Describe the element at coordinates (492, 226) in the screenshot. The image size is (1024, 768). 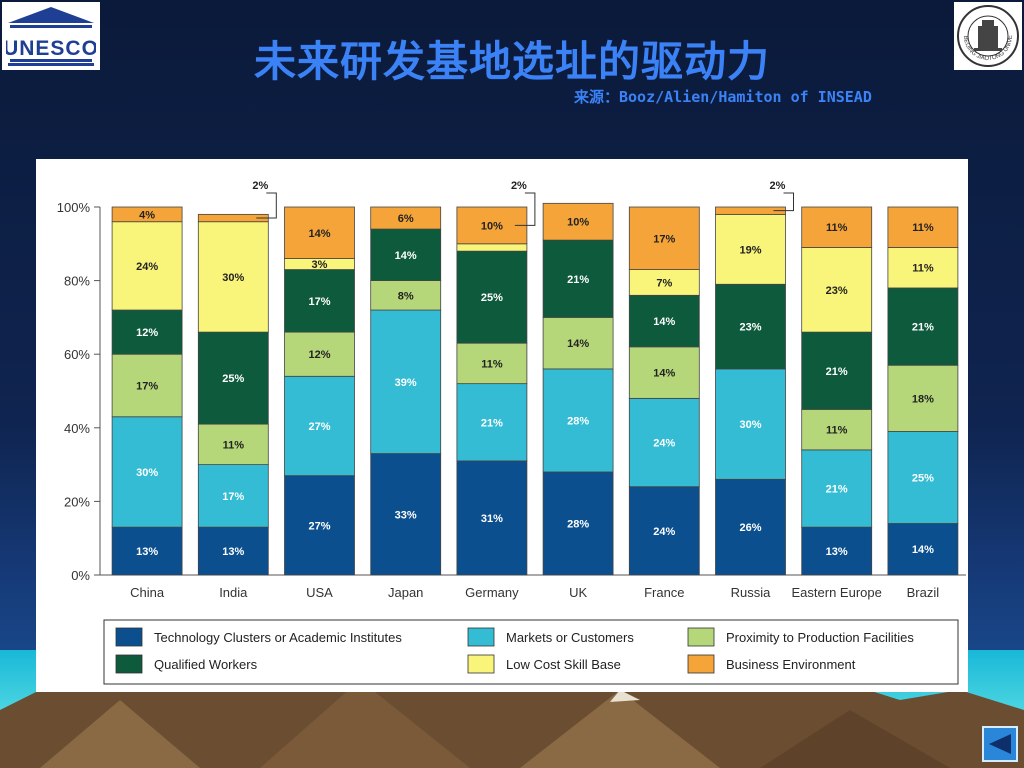
I see `bar-value-label: 10%` at that location.